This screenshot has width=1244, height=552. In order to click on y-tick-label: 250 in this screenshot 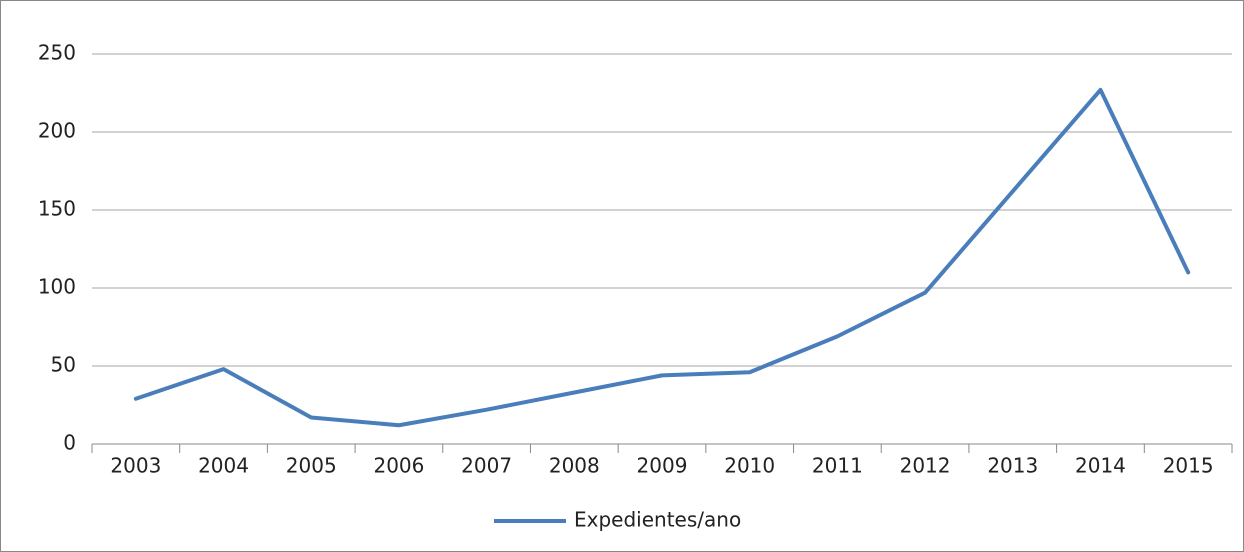, I will do `click(57, 53)`.